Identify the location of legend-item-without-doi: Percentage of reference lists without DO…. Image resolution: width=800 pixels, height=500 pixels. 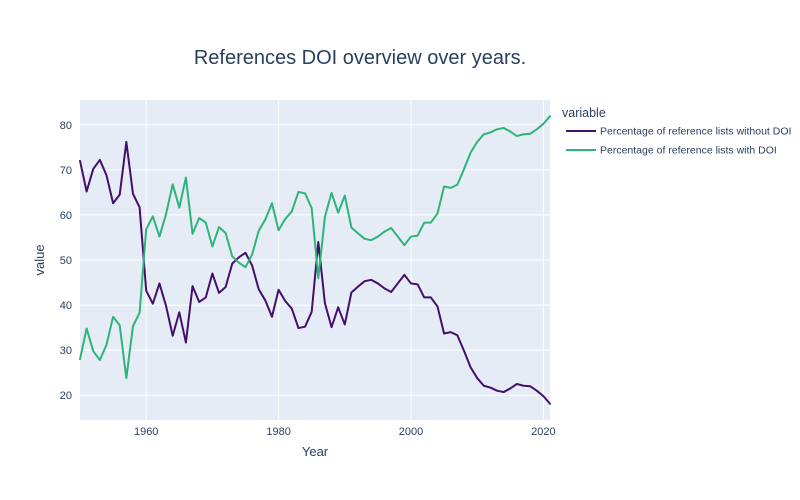
(678, 132).